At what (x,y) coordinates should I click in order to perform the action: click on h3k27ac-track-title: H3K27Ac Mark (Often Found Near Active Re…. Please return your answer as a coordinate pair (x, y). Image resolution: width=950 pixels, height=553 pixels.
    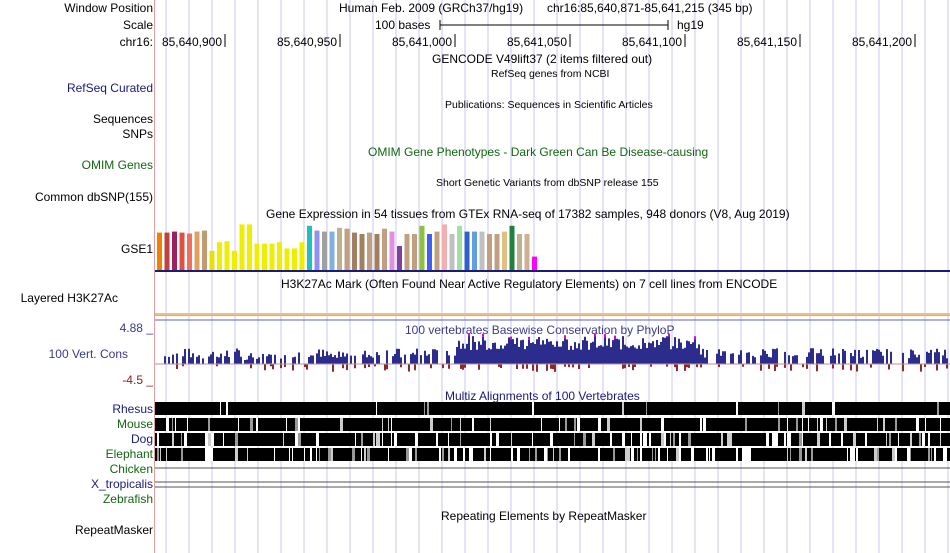
    Looking at the image, I should click on (529, 284).